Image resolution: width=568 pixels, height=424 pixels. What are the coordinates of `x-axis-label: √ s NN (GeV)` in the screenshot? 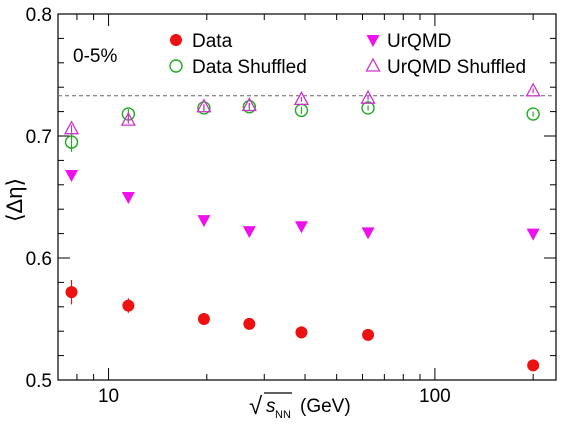 It's located at (300, 406).